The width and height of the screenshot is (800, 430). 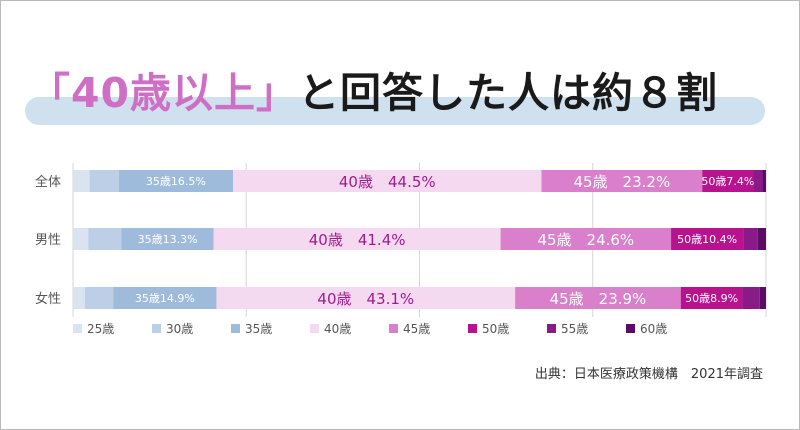 I want to click on data-label: 50歳10.4%, so click(x=707, y=239).